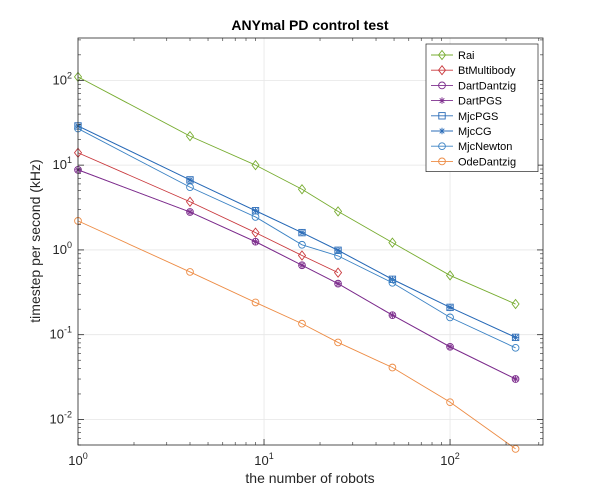 This screenshot has width=600, height=500. Describe the element at coordinates (442, 70) in the screenshot. I see `legend-marker-btmultibody` at that location.